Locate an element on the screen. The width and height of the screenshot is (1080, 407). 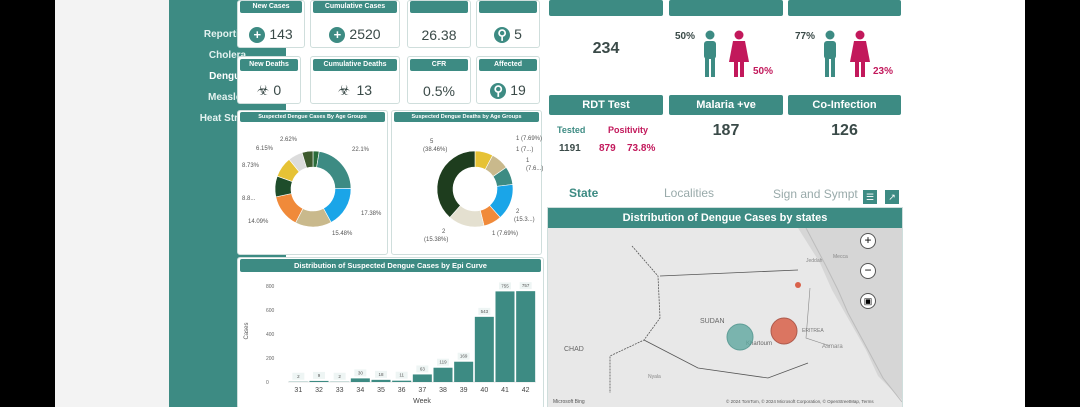
kpi-cumulative-deaths: Cumulative Deaths ☣ 13 is located at coordinates (355, 80).